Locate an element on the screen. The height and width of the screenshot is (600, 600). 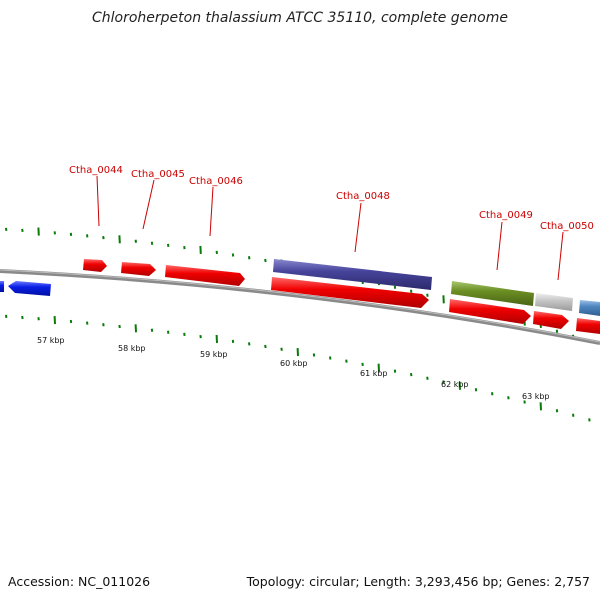
gene-label-ctha-0048: Ctha_0048 is located at coordinates (363, 196).